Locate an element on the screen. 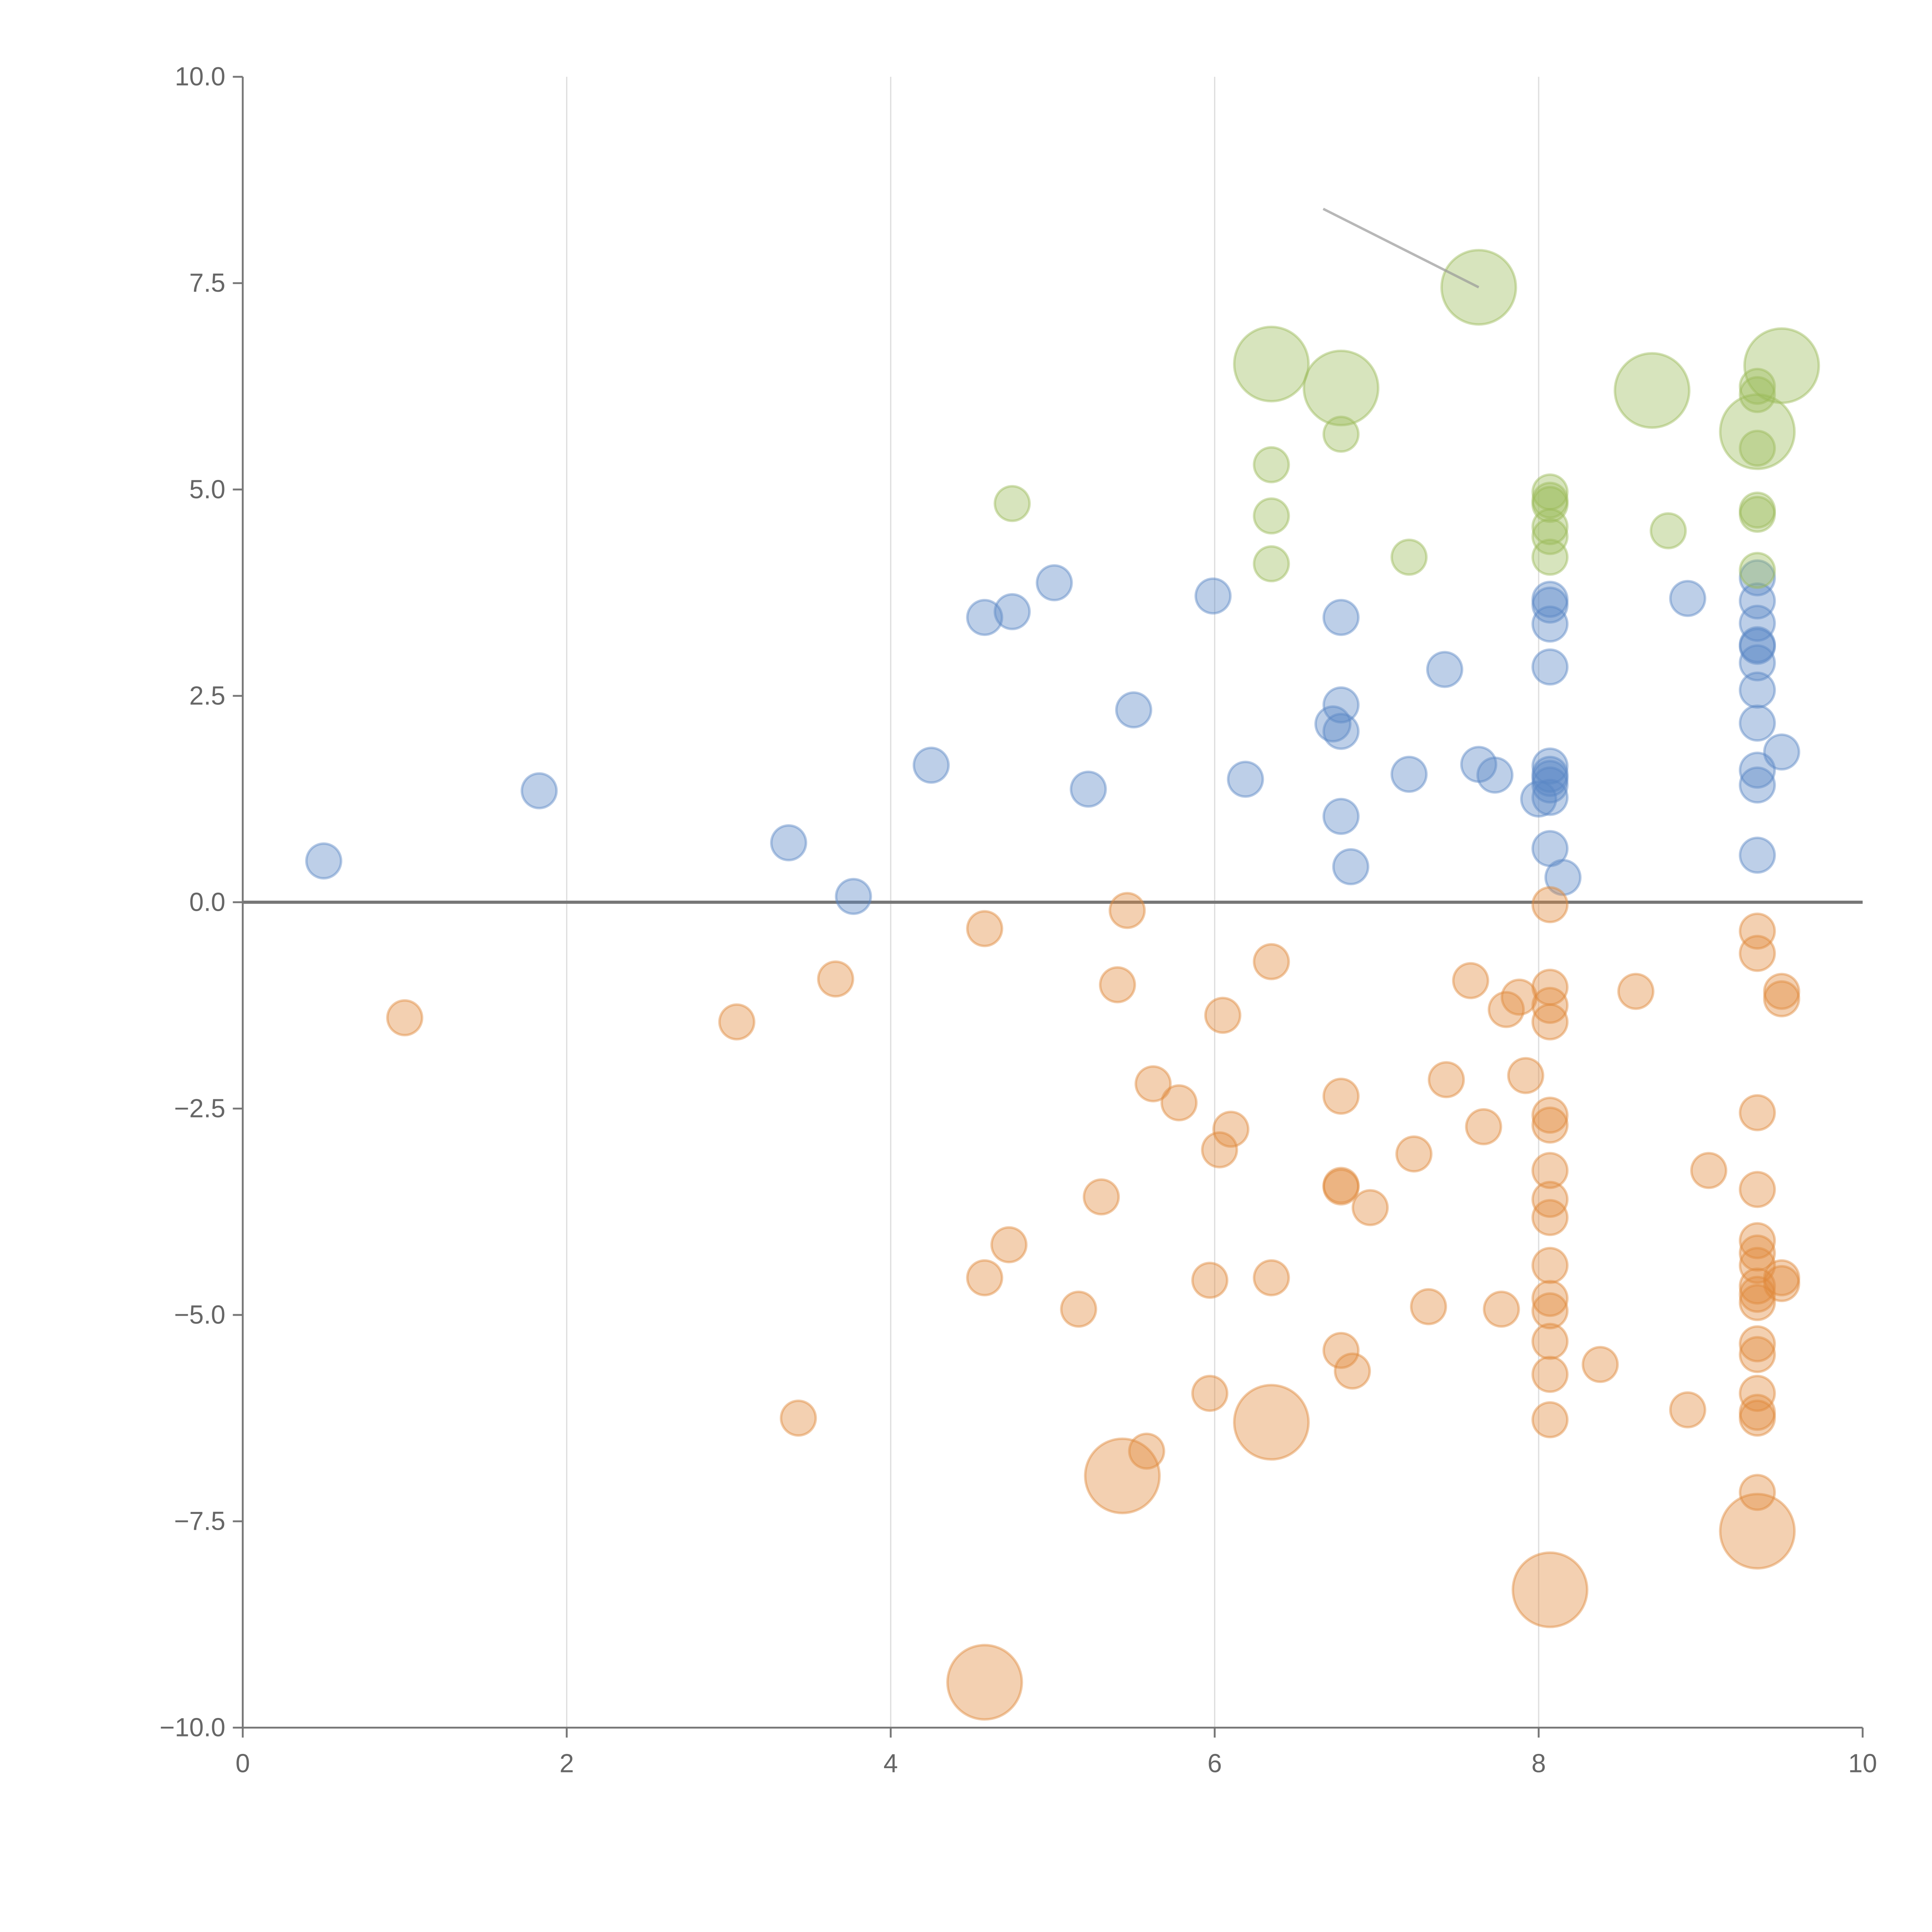 The image size is (1932, 1932). y-tick-label: 5.0 is located at coordinates (207, 489).